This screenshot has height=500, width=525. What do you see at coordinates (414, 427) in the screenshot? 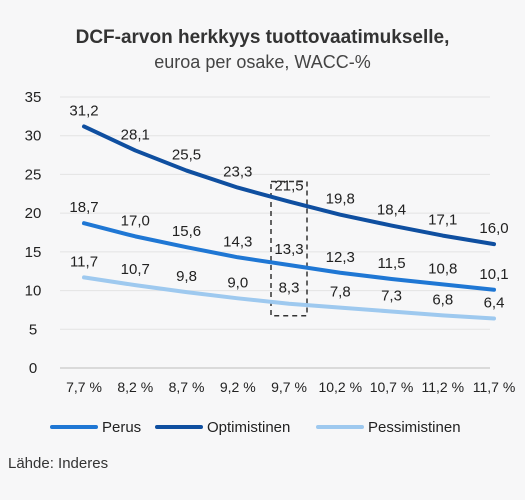
I see `legend-label: Pessimistinen` at bounding box center [414, 427].